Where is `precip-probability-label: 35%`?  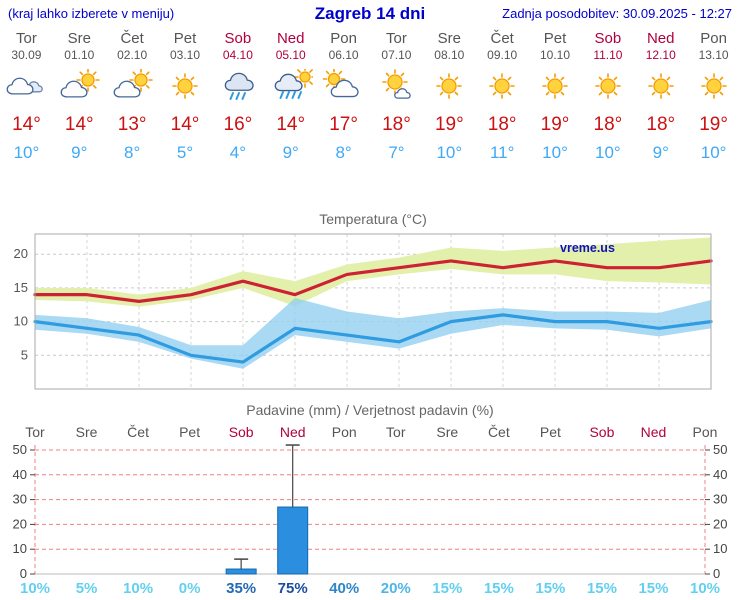
precip-probability-label: 35% is located at coordinates (241, 588).